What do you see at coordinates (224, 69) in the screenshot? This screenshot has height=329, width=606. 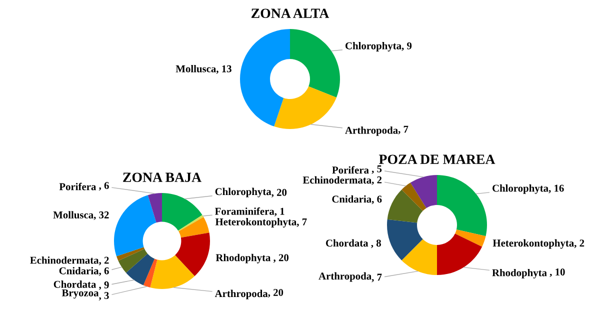 I see `data-label: , 13` at bounding box center [224, 69].